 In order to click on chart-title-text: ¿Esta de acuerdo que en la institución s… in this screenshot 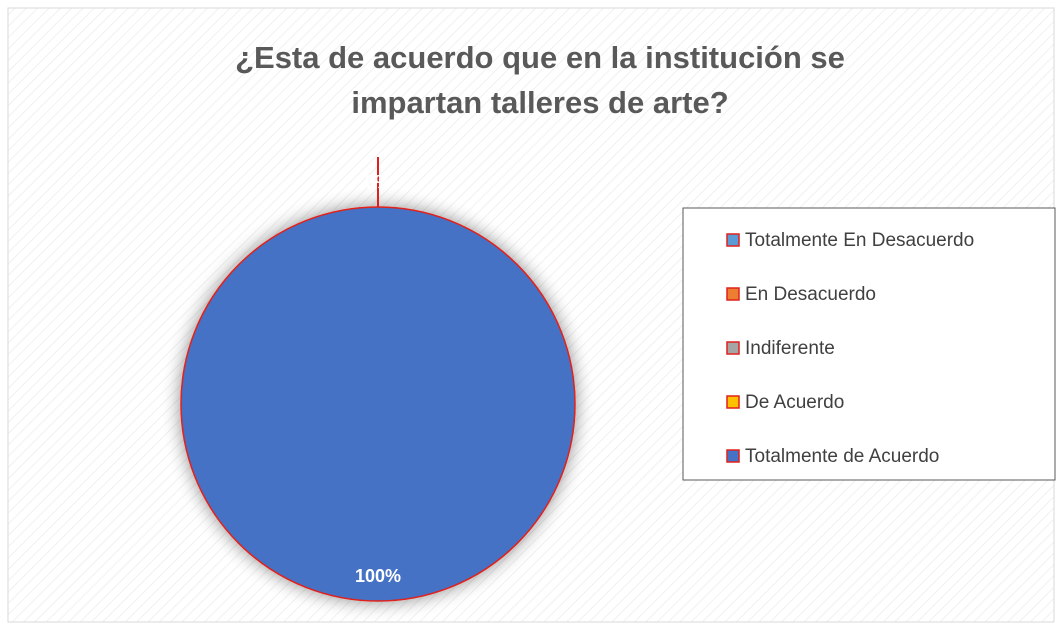, I will do `click(540, 80)`.